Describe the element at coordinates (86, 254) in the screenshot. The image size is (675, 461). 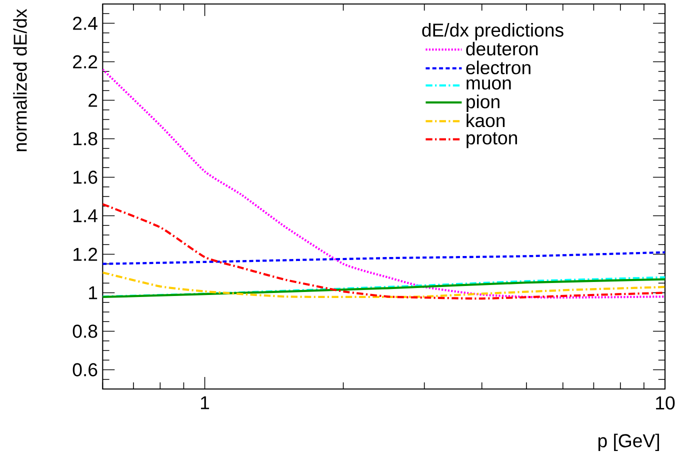
I see `y-tick-label: 1.2` at that location.